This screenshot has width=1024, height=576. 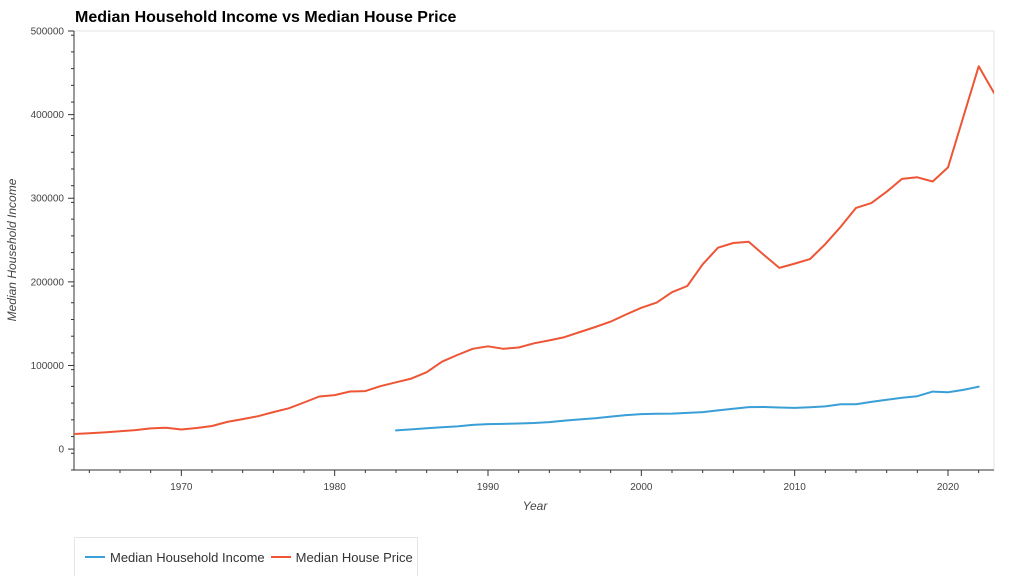 I want to click on y-tick-label: 500000, so click(x=48, y=32).